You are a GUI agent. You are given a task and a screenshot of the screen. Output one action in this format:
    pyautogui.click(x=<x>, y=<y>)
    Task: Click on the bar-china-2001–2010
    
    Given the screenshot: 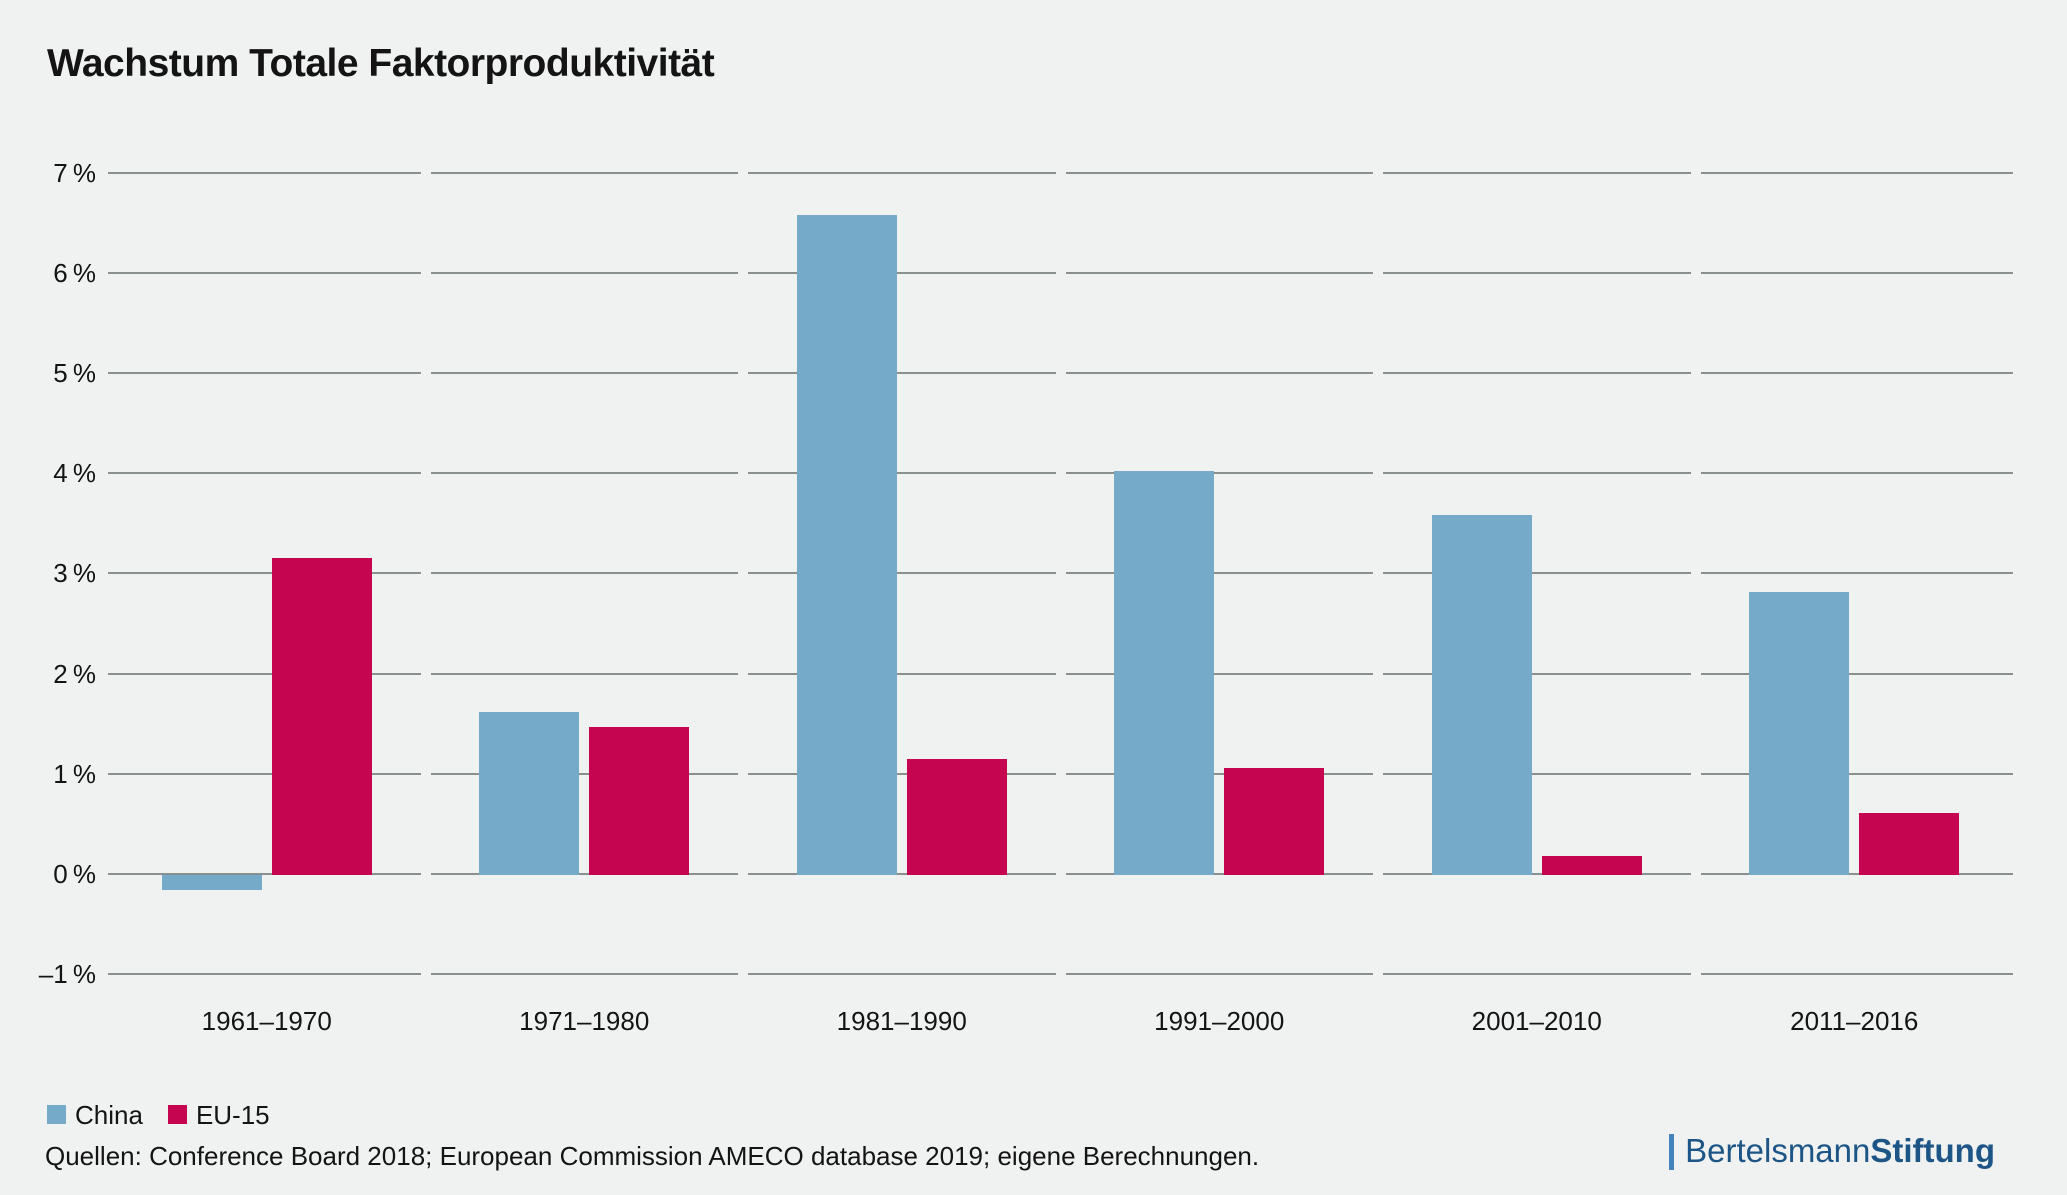 What is the action you would take?
    pyautogui.click(x=1481, y=695)
    